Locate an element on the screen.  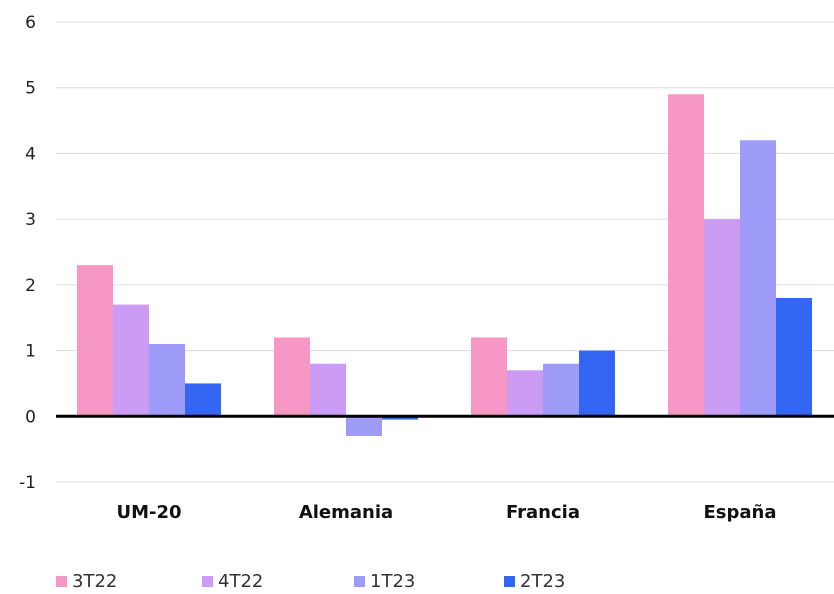
legend-item: 1T23 is located at coordinates (384, 581).